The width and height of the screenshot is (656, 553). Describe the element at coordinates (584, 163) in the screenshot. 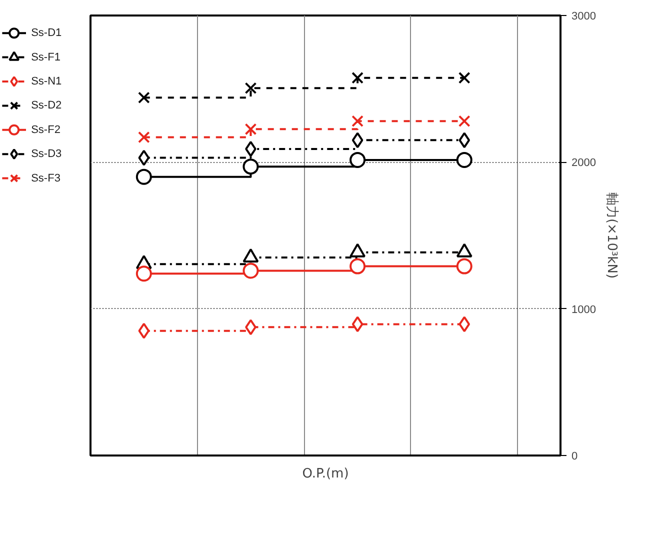

I see `y-tick-label: 2000` at that location.